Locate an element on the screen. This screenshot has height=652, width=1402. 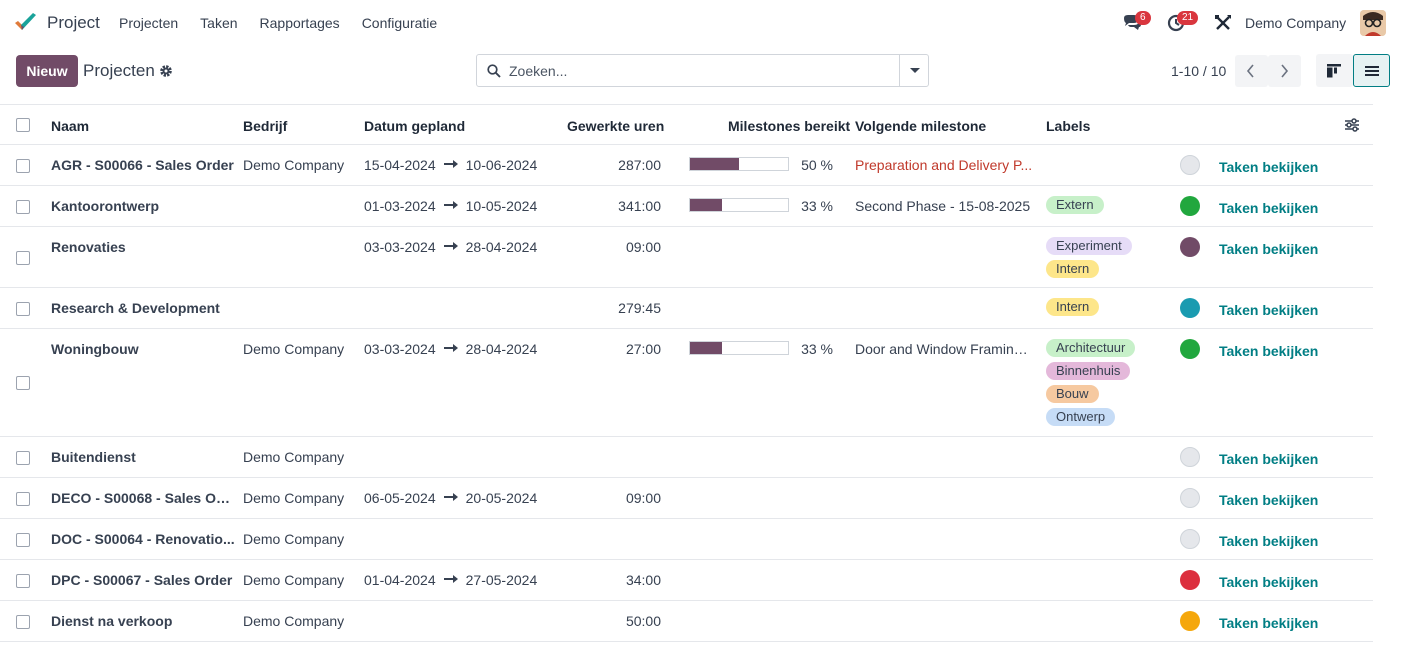
menu-item-tasks: Taken is located at coordinates (219, 23).